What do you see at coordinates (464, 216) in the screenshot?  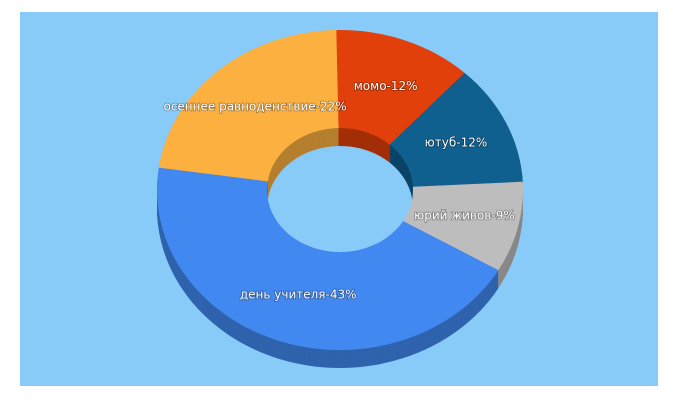 I see `data-label: юрий живов-9%` at bounding box center [464, 216].